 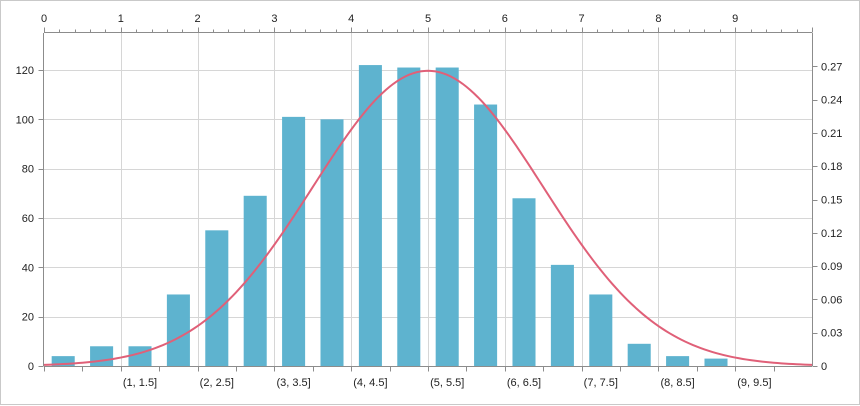 I want to click on category-label: (3, 3.5], so click(x=293, y=383).